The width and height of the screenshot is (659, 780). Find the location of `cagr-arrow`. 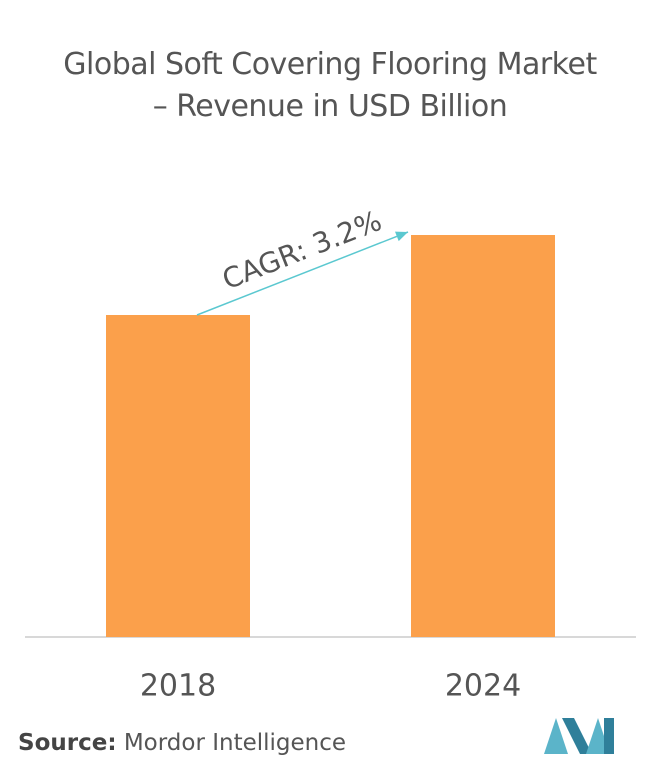

cagr-arrow is located at coordinates (302, 273).